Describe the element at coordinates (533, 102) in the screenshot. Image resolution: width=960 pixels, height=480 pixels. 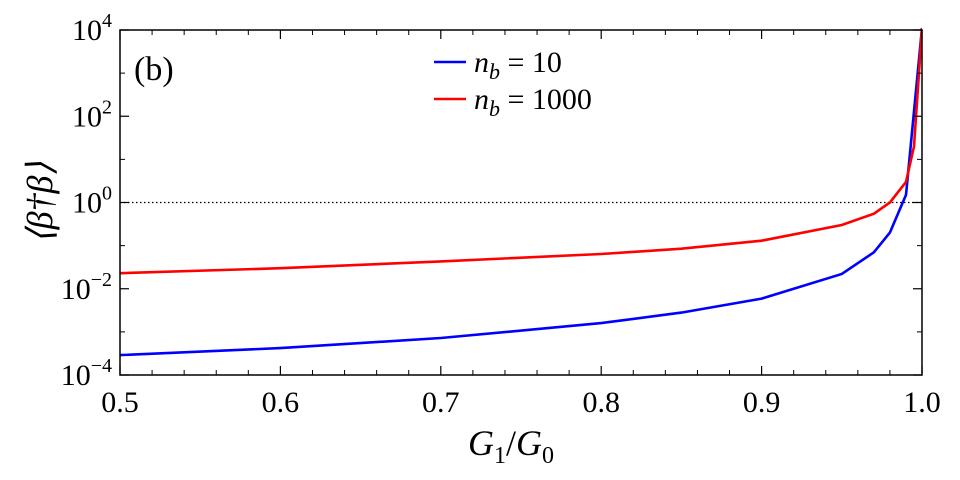
I see `legend-entry-1: nb = 1000` at that location.